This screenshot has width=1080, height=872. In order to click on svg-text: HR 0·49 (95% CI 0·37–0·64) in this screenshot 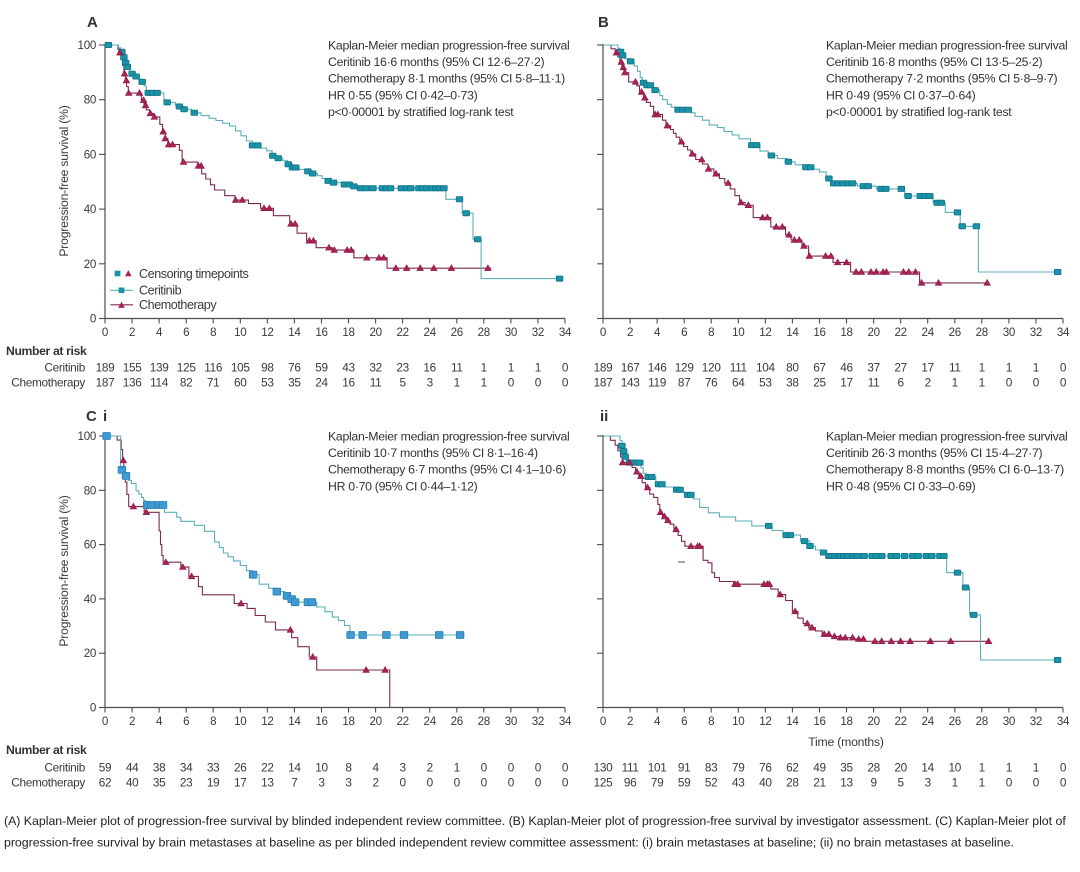, I will do `click(901, 95)`.